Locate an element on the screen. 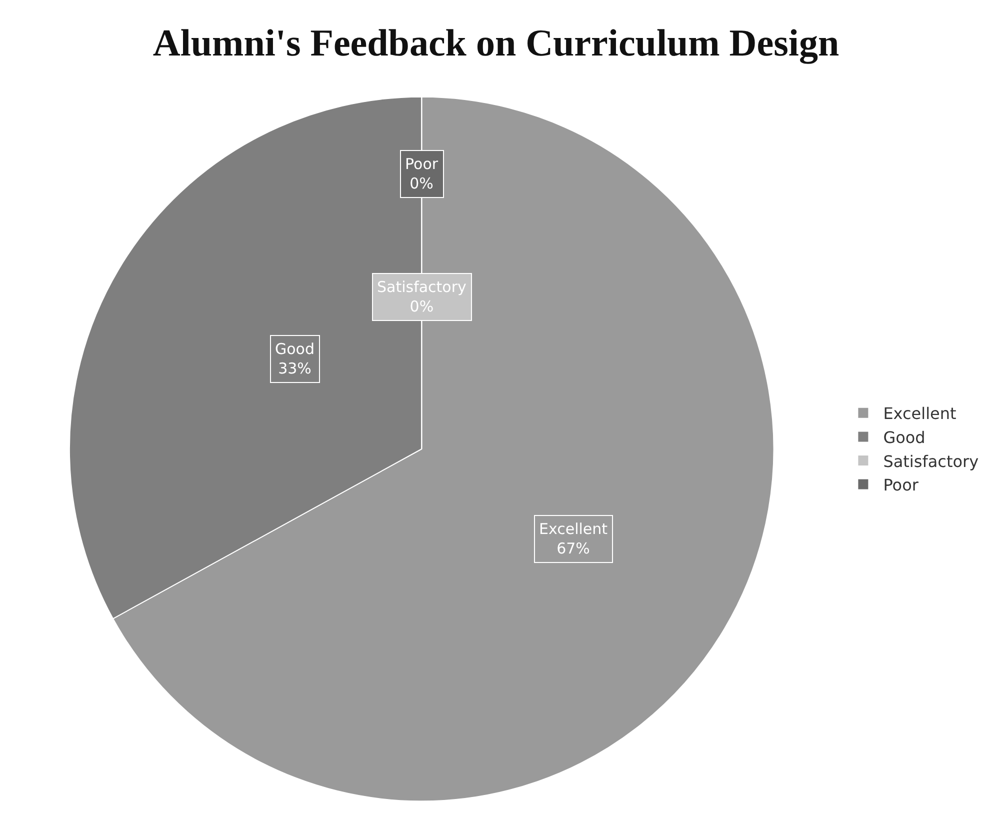 The width and height of the screenshot is (992, 828). legend-label: Satisfactory is located at coordinates (931, 461).